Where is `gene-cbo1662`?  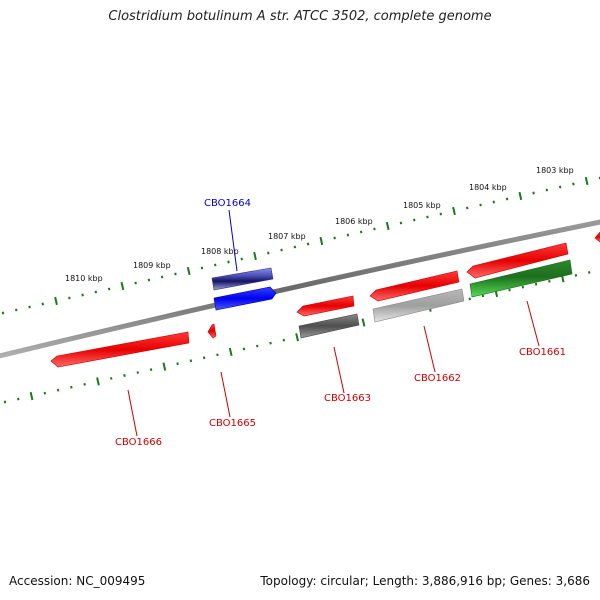
gene-cbo1662 is located at coordinates (417, 296).